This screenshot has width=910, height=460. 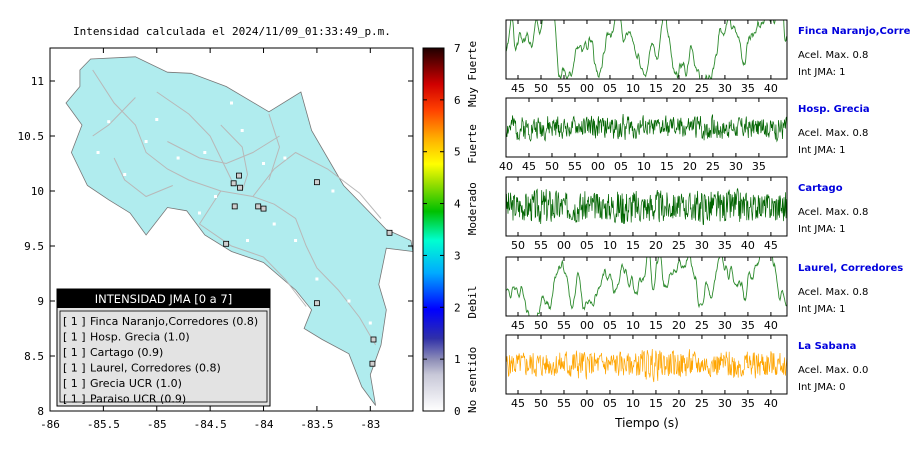 What do you see at coordinates (850, 268) in the screenshot?
I see `panel-station-name-3: Laurel, Corredores` at bounding box center [850, 268].